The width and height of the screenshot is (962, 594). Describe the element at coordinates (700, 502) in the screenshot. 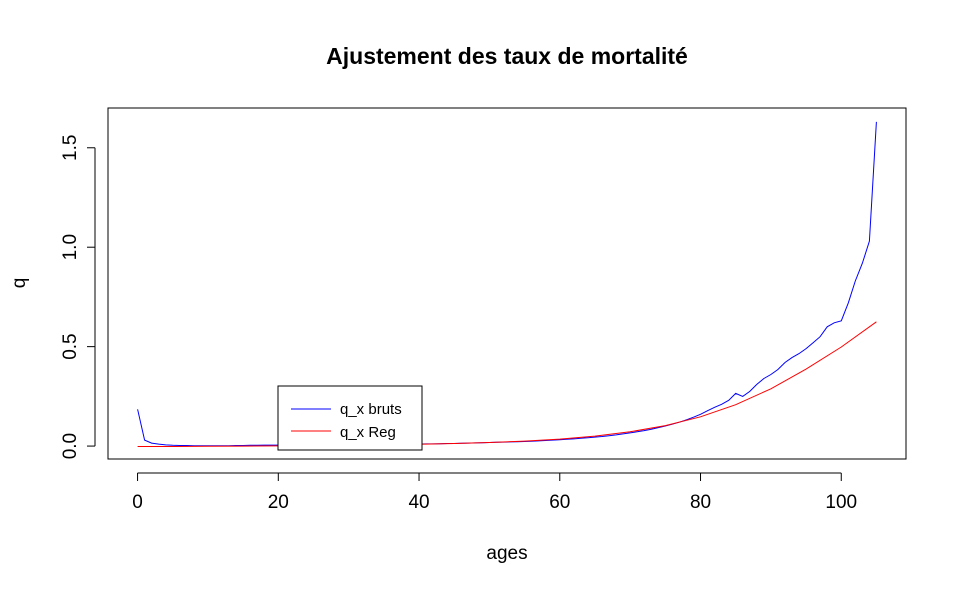

I see `x-tick-label: 80` at that location.